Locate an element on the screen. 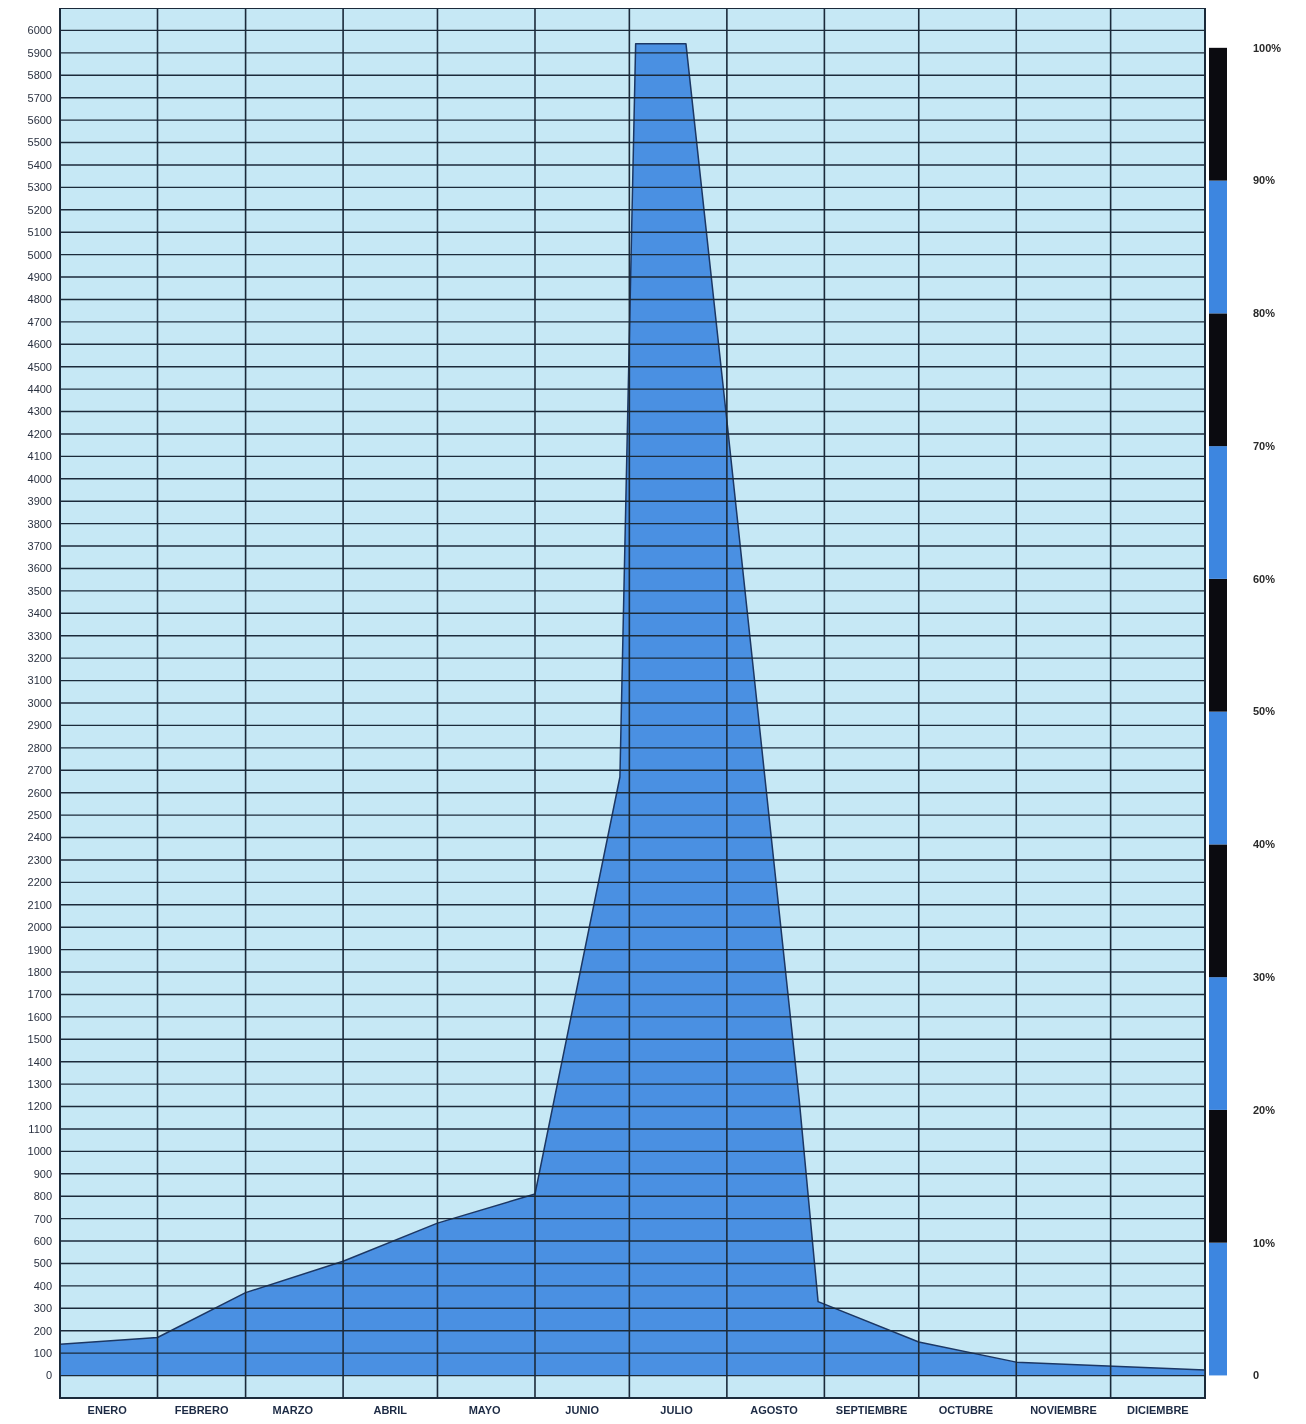 The image size is (1306, 1424). y-tick-label: 4600 is located at coordinates (39, 344).